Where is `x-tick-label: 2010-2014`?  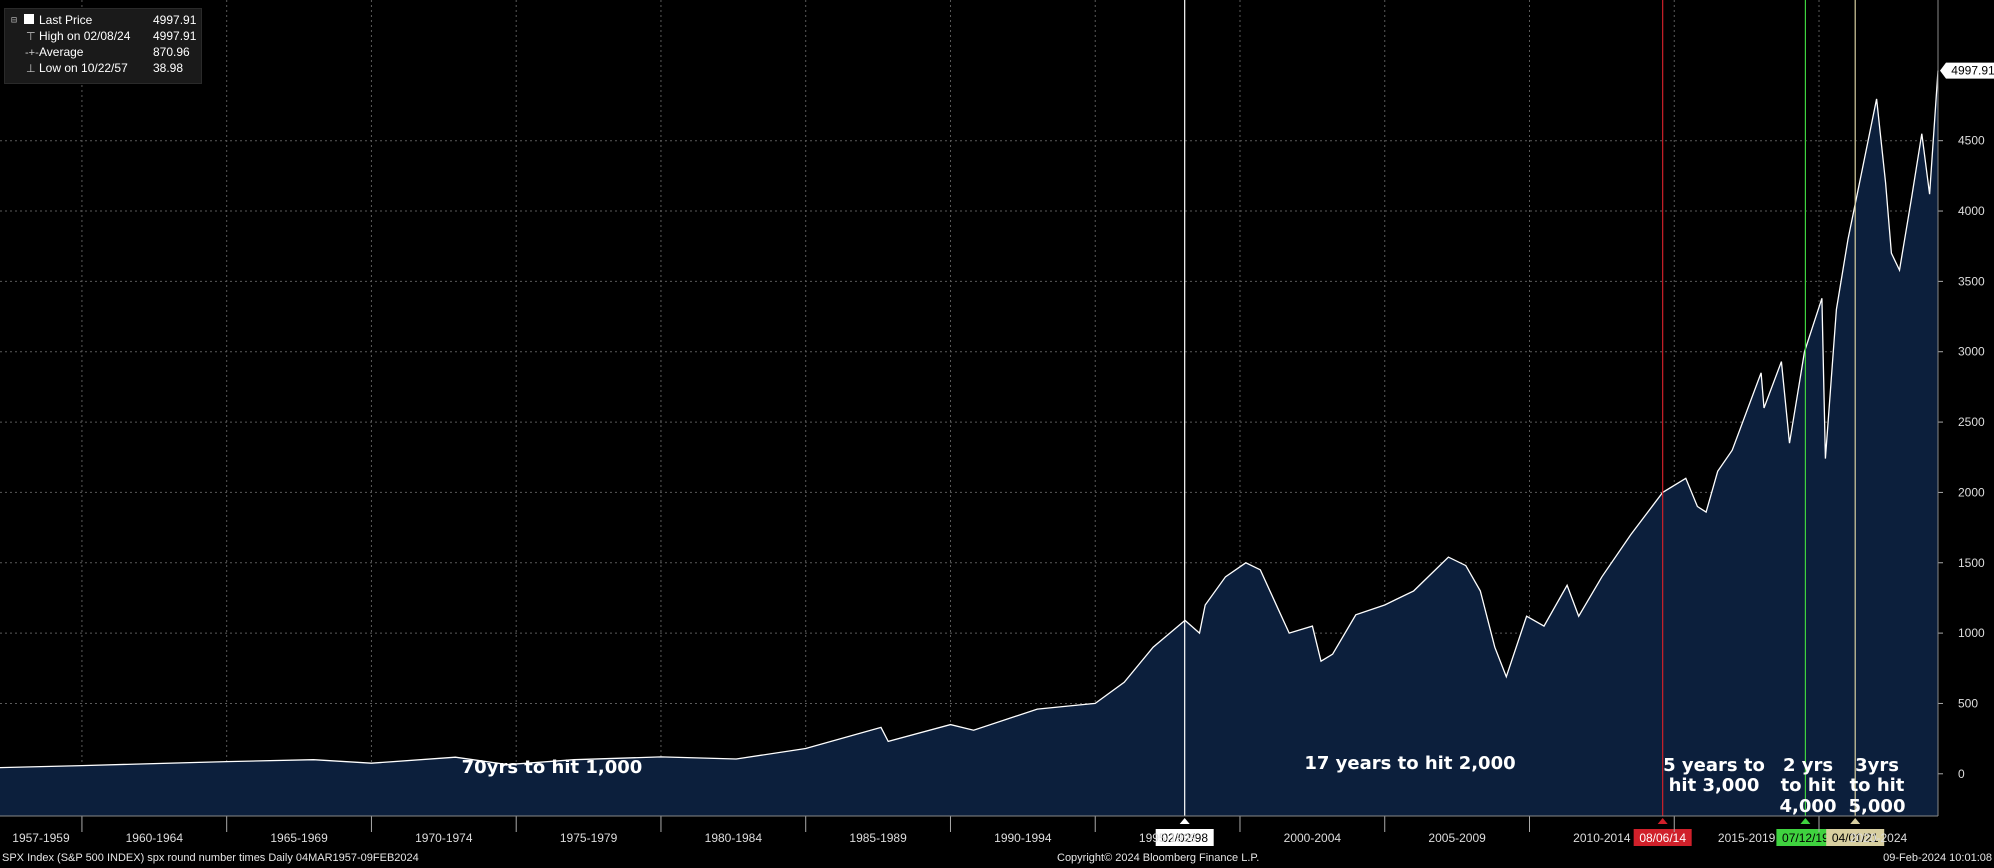 x-tick-label: 2010-2014 is located at coordinates (1602, 838).